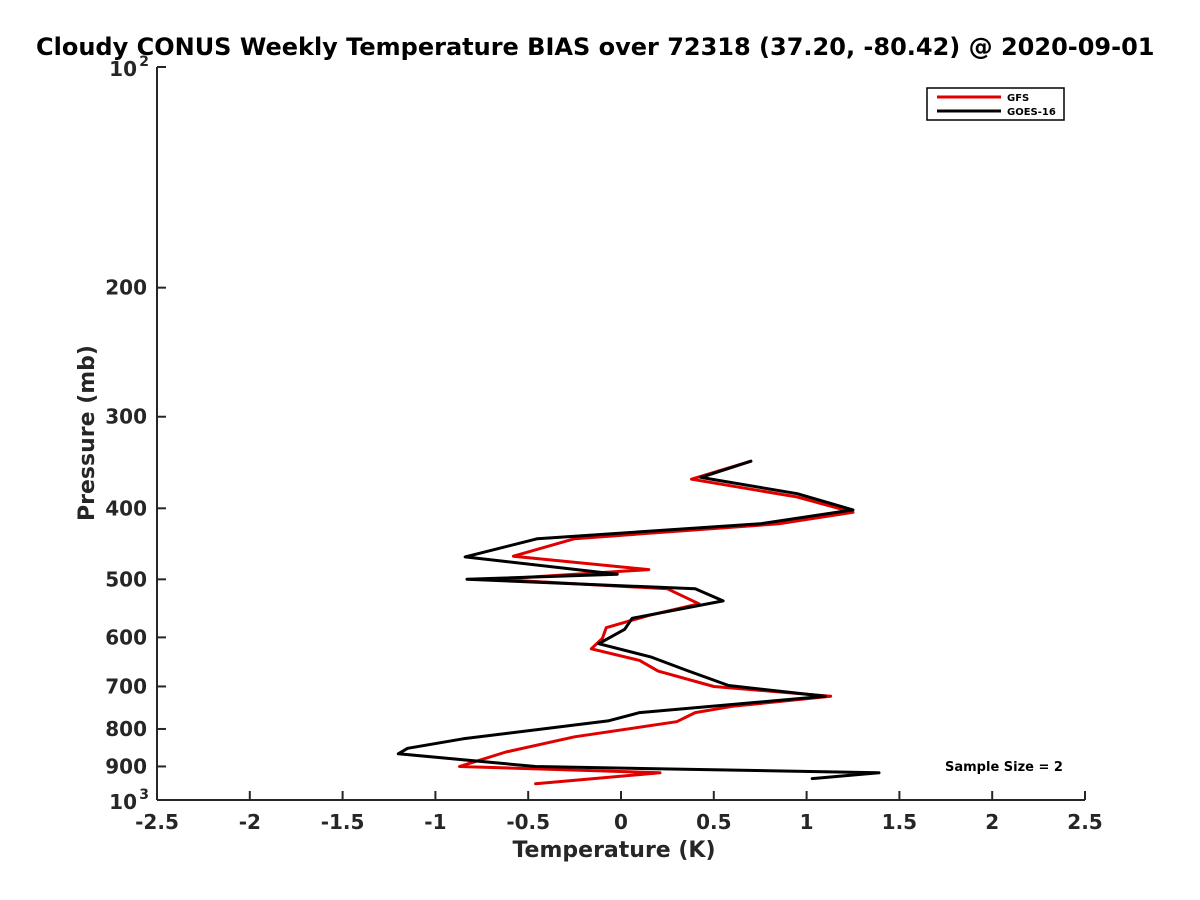  What do you see at coordinates (126, 637) in the screenshot?
I see `y-tick-label: 600` at bounding box center [126, 637].